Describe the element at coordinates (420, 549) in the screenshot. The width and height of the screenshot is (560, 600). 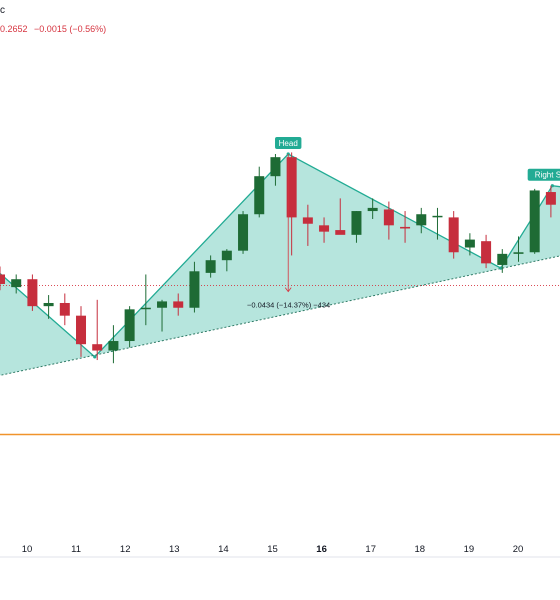
I see `x-tick-label-8: 18` at that location.